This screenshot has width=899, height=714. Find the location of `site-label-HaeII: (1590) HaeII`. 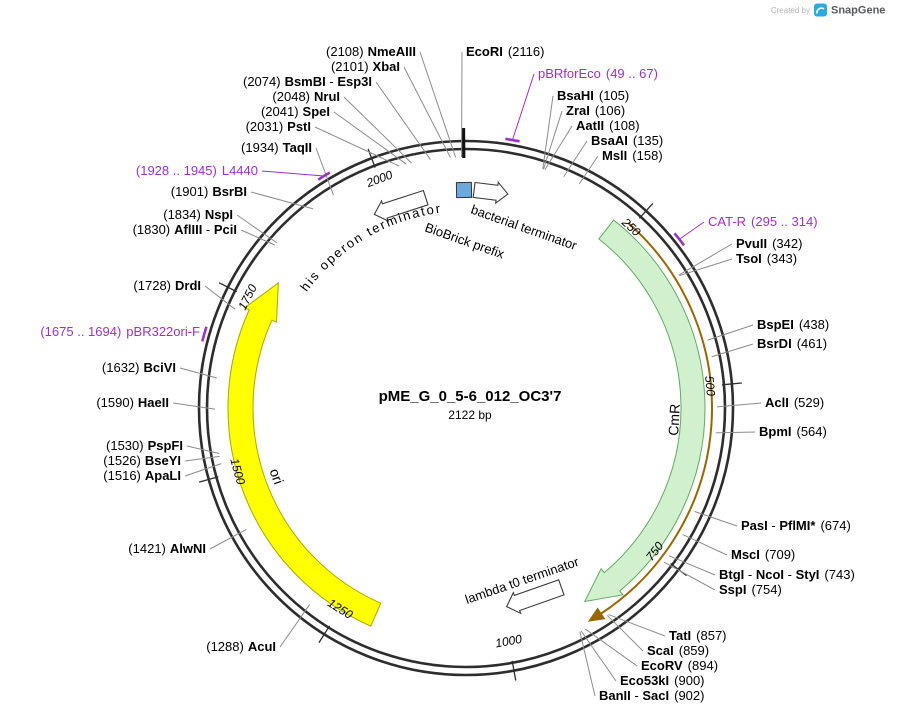

site-label-HaeII: (1590) HaeII is located at coordinates (132, 402).